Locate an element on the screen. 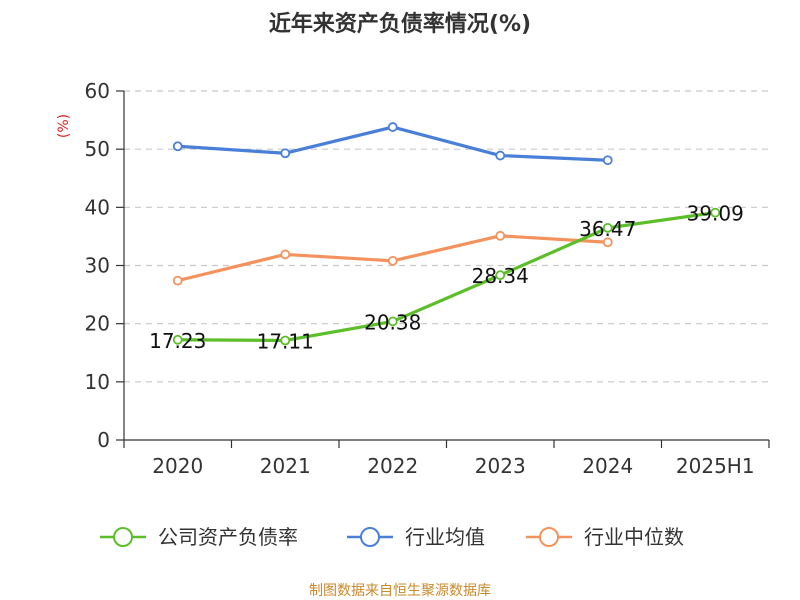  y-axis-unit: (%) is located at coordinates (64, 126).